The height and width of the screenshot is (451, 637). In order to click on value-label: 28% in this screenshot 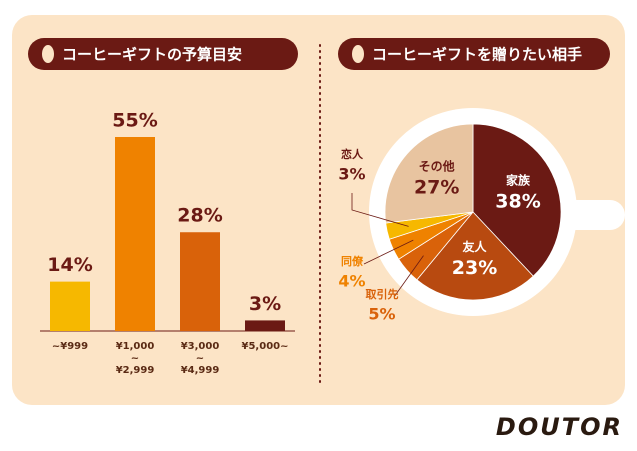, I will do `click(199, 216)`.